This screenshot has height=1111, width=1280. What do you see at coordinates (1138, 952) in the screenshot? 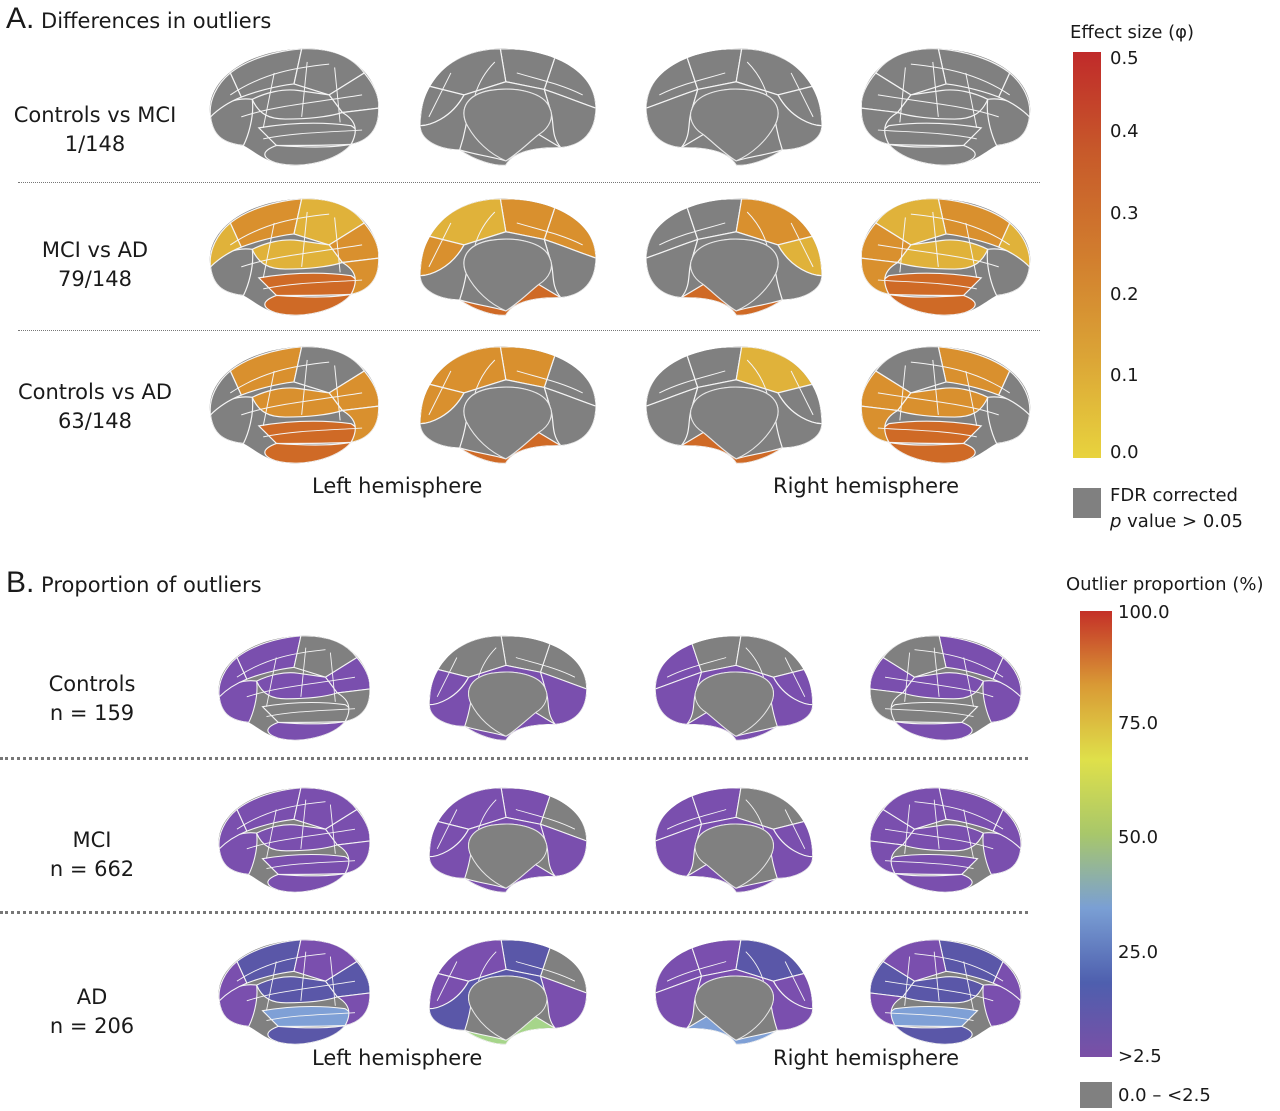
I see `outlier-proportion-tick: 25.0` at bounding box center [1138, 952].